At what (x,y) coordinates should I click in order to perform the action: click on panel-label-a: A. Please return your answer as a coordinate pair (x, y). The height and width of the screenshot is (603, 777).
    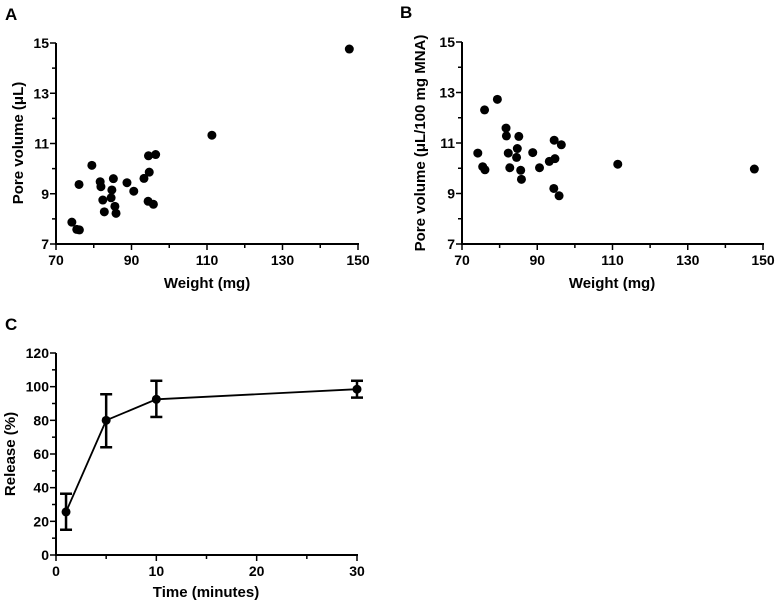
    Looking at the image, I should click on (11, 14).